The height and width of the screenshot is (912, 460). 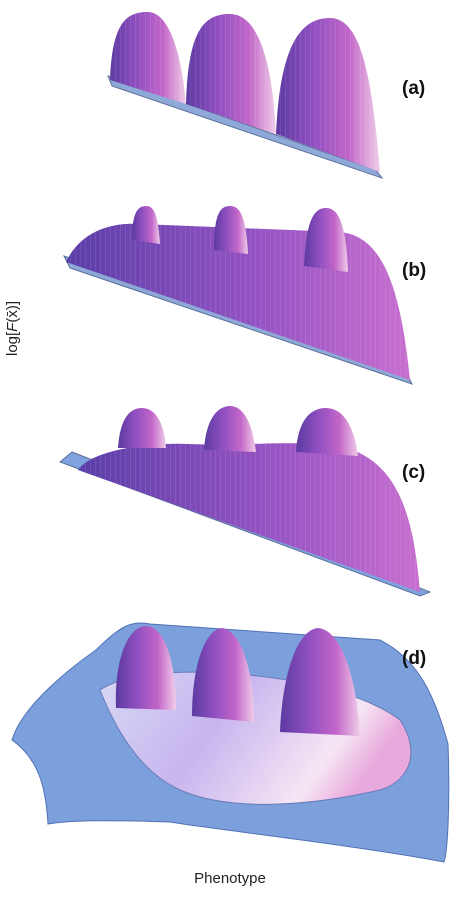 What do you see at coordinates (414, 658) in the screenshot?
I see `panel-label-d: (d)` at bounding box center [414, 658].